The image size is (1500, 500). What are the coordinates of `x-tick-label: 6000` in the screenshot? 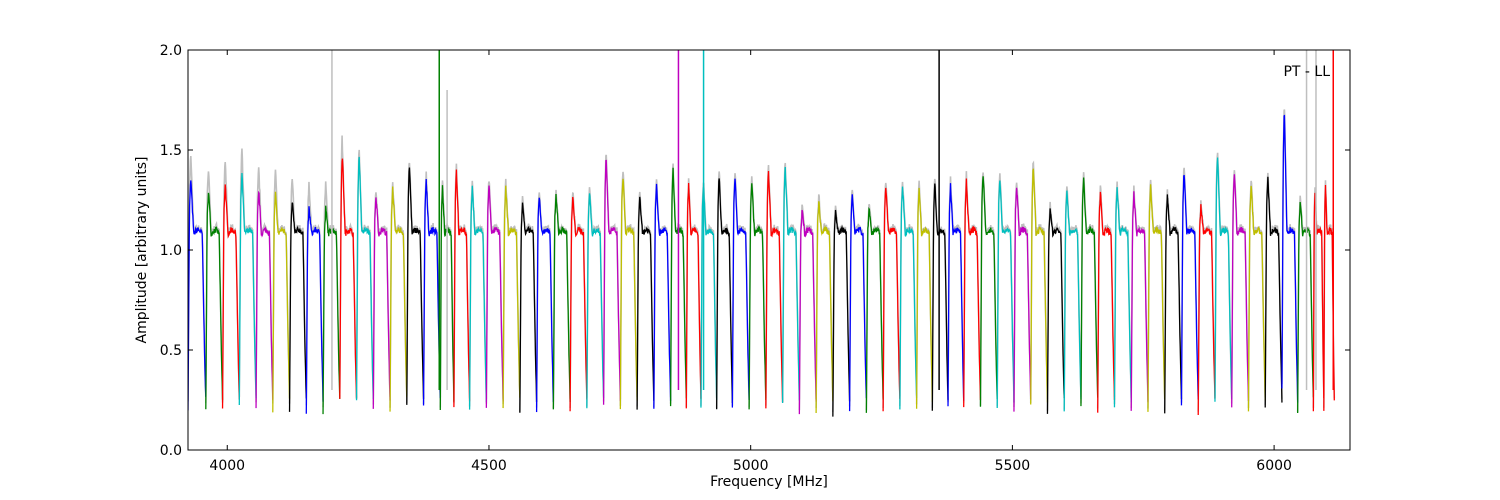 It's located at (1274, 466).